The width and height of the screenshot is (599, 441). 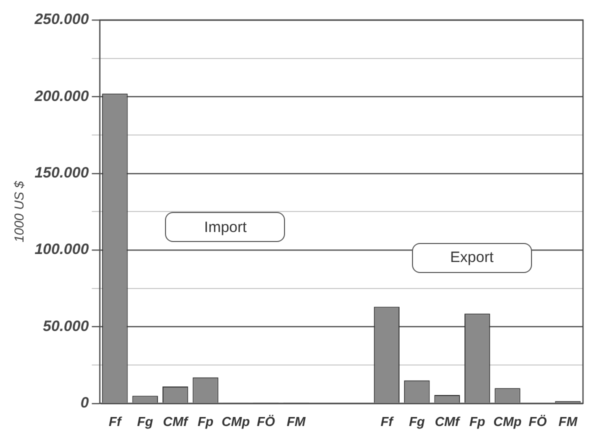 What do you see at coordinates (62, 173) in the screenshot?
I see `y-tick-label: 150.000` at bounding box center [62, 173].